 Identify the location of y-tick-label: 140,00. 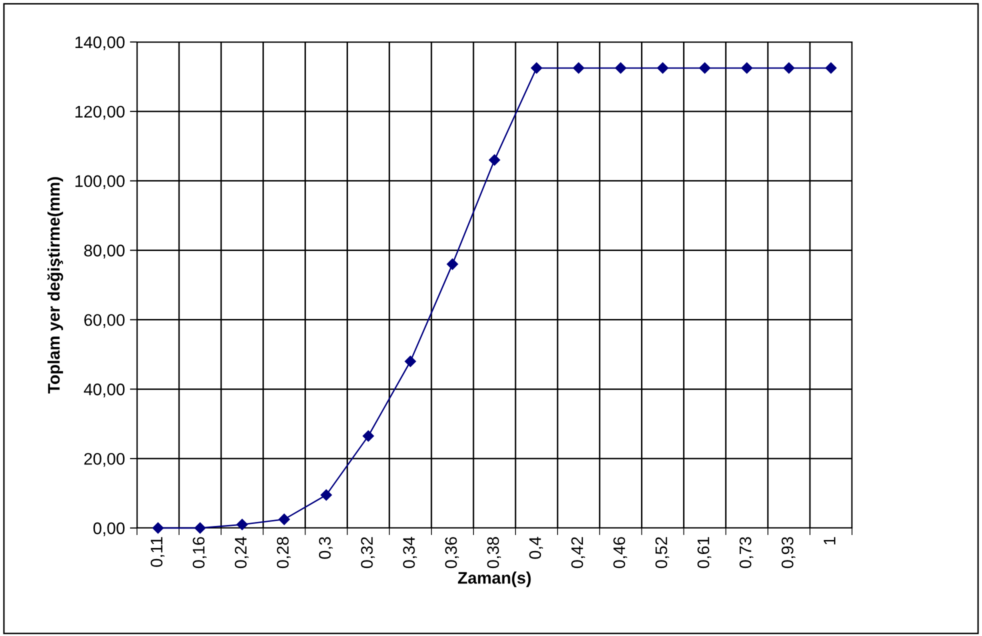
(100, 43).